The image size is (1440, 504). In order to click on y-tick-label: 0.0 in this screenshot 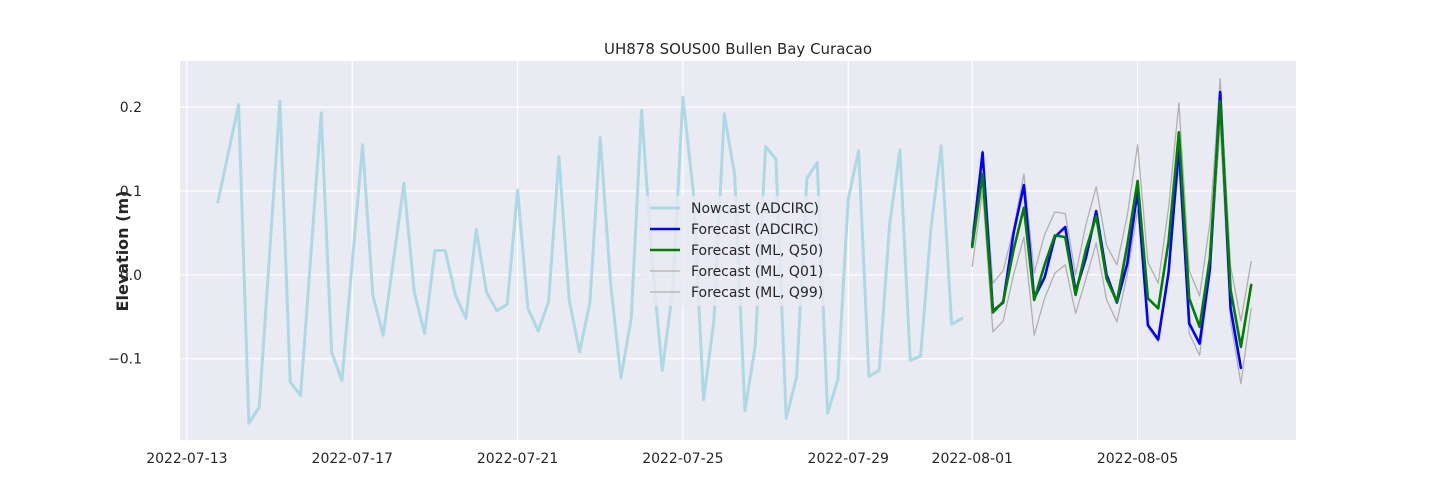, I will do `click(131, 276)`.